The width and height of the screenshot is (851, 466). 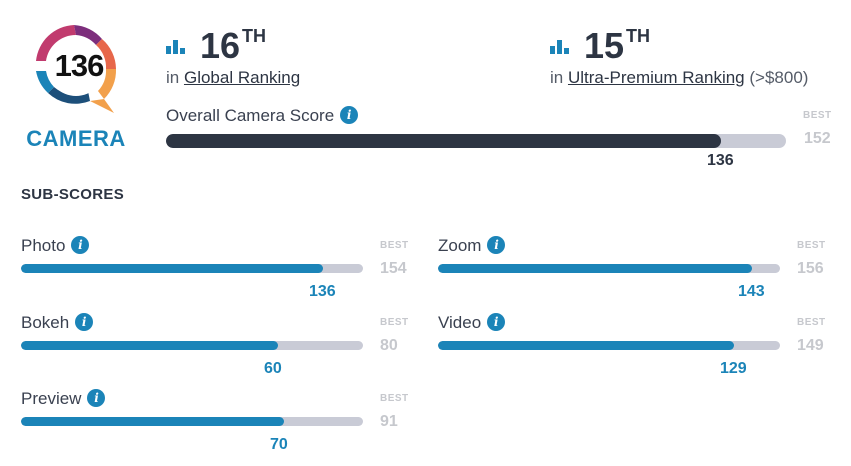 I want to click on ultra-premium-ranking: 15 TH in Ultra-Premium Ranking (>$800), so click(x=679, y=56).